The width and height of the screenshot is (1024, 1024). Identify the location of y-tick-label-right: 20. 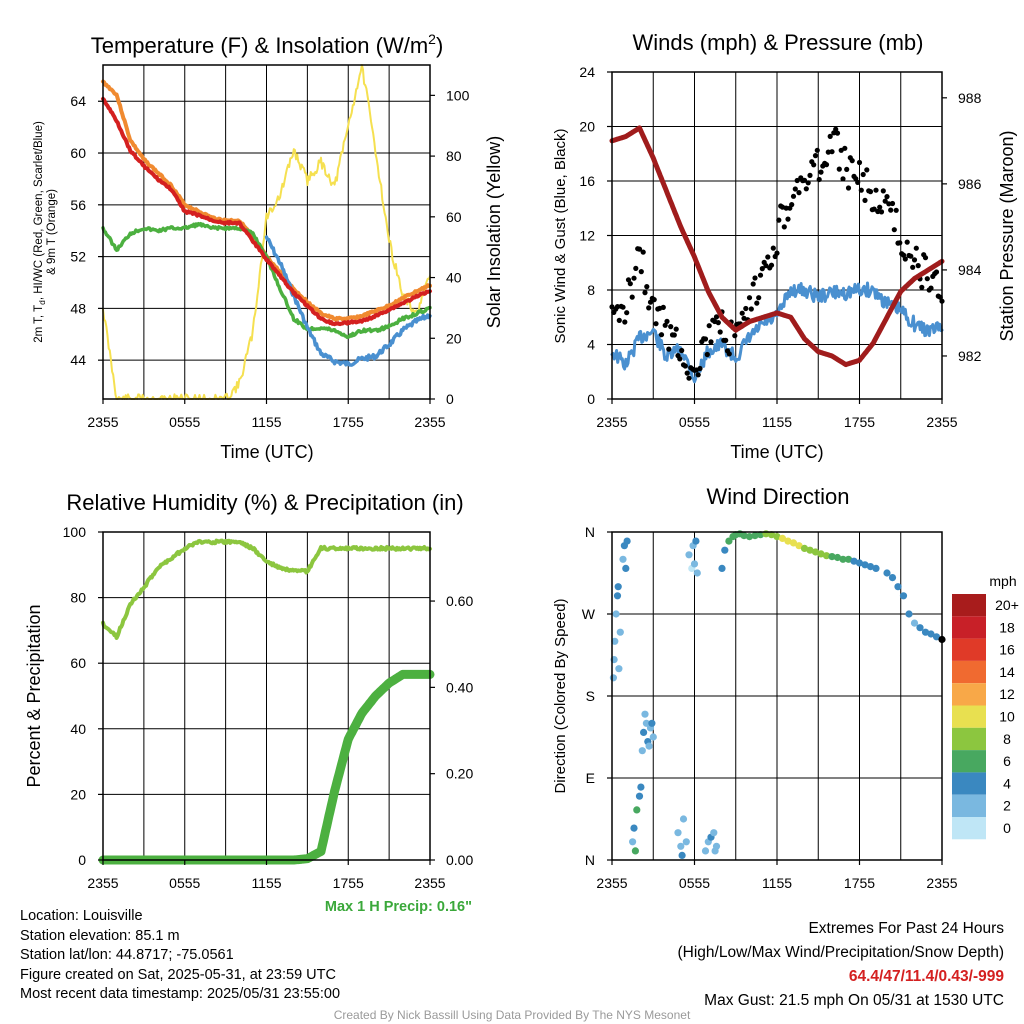
(454, 338).